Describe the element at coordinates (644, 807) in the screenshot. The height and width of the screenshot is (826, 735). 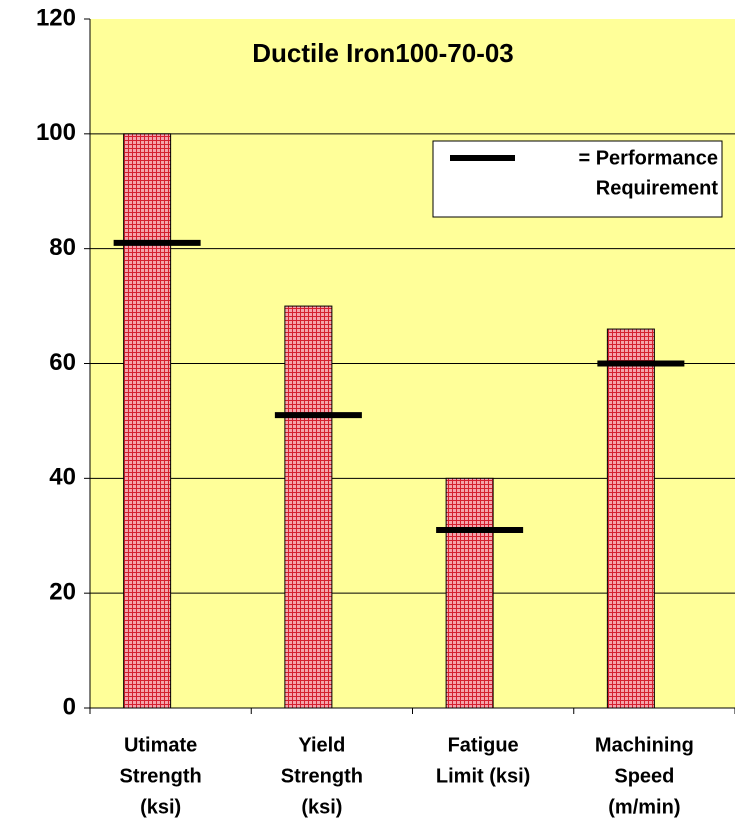
I see `x-tick-label: (m/min)` at that location.